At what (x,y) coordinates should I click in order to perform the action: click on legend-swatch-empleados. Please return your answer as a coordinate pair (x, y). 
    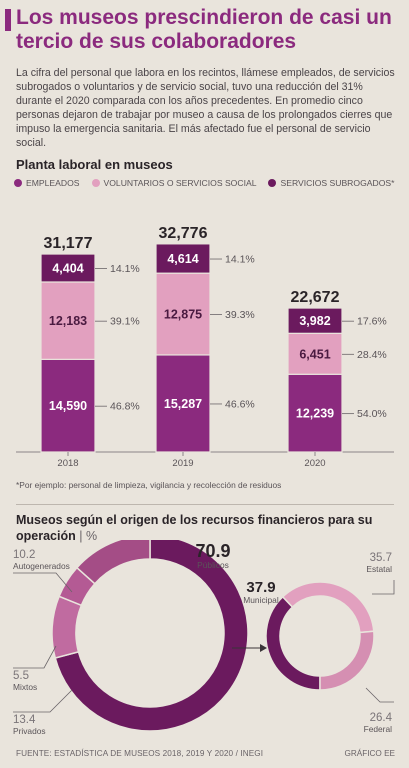
    Looking at the image, I should click on (18, 183).